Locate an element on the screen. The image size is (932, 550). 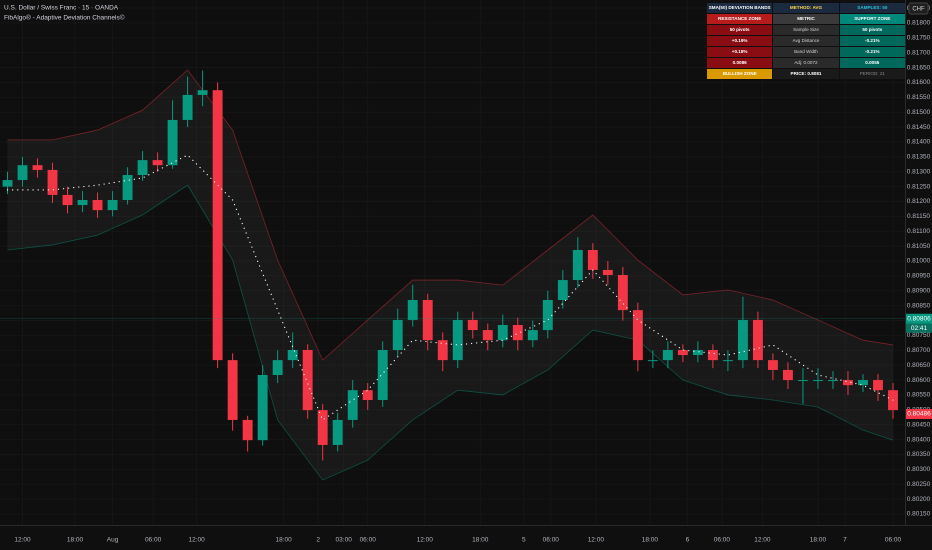
x-tick-label: 2 is located at coordinates (318, 540).